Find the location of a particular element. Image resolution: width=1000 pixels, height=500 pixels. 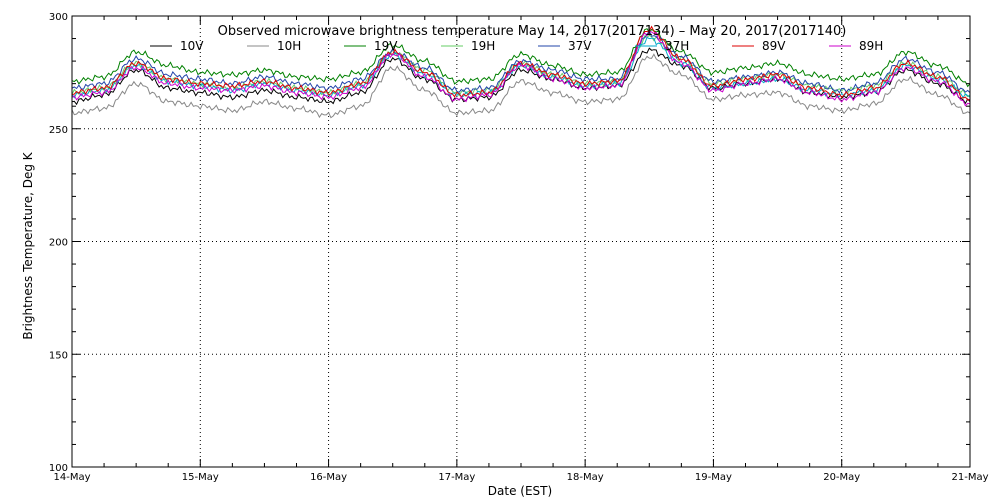

y-tick-label: 250 is located at coordinates (58, 130).